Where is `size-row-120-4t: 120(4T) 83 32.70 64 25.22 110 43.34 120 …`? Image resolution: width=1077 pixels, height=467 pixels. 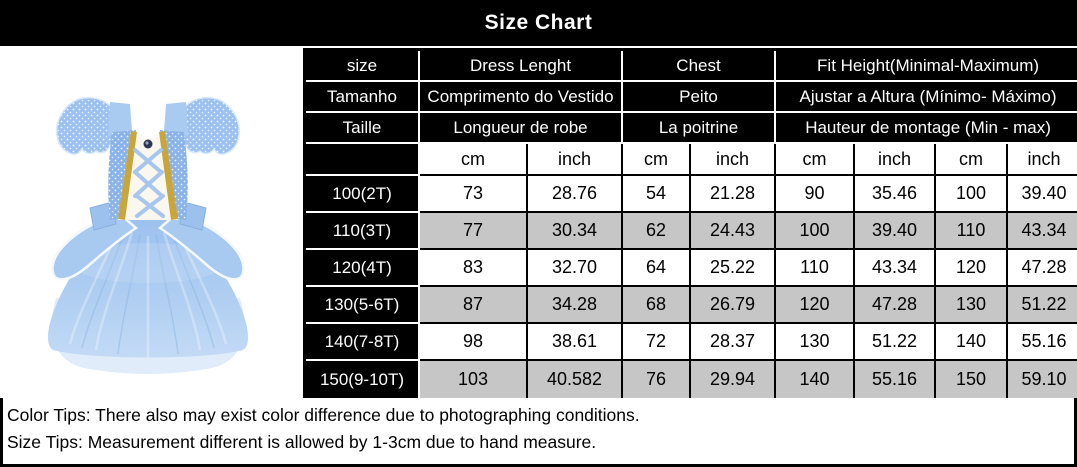
size-row-120-4t: 120(4T) 83 32.70 64 25.22 110 43.34 120 … is located at coordinates (691, 268).